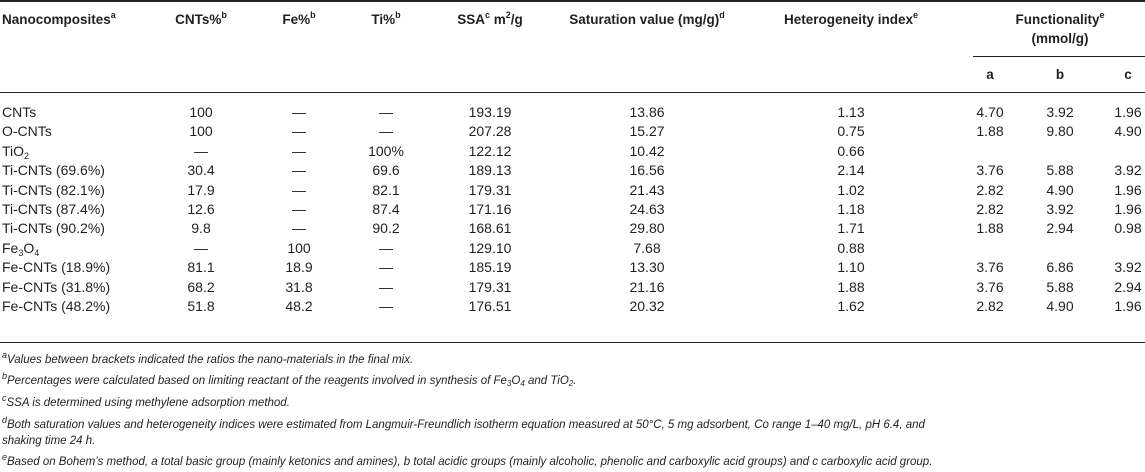  Describe the element at coordinates (1059, 267) in the screenshot. I see `cell-b: 6.86` at that location.